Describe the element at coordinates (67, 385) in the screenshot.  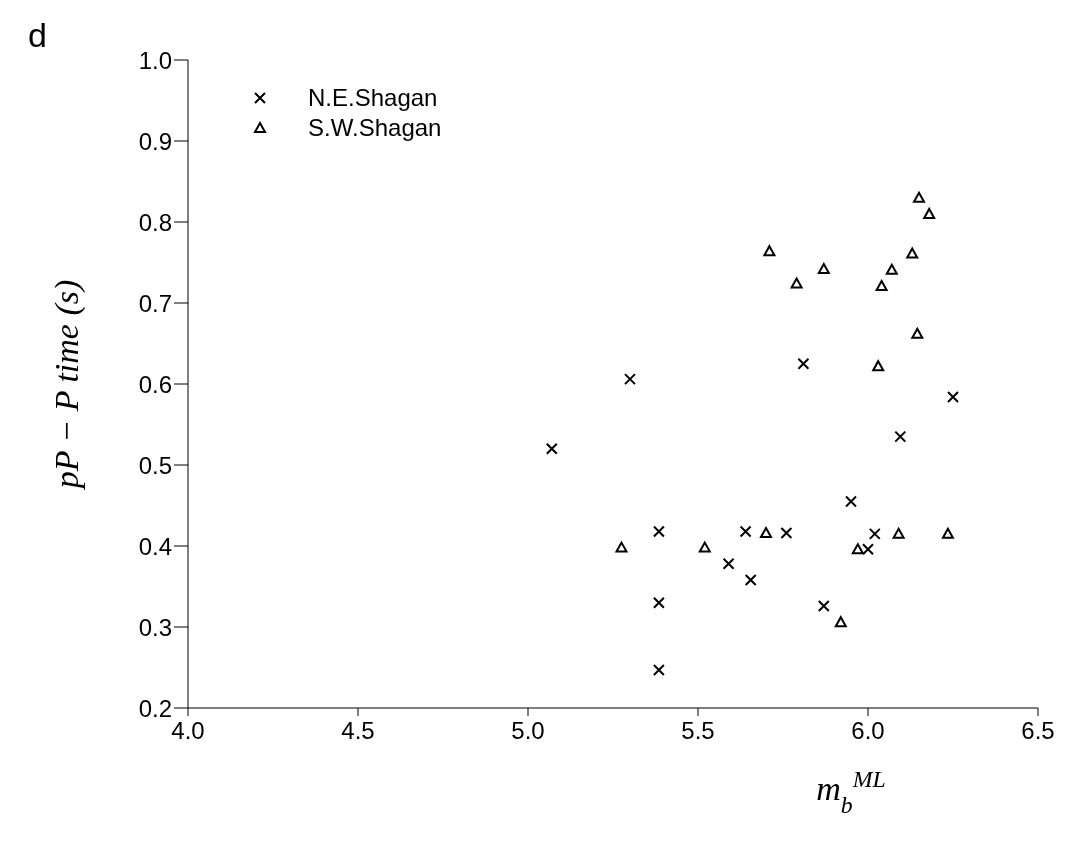
I see `y-axis-title: pP − P time (s)` at that location.